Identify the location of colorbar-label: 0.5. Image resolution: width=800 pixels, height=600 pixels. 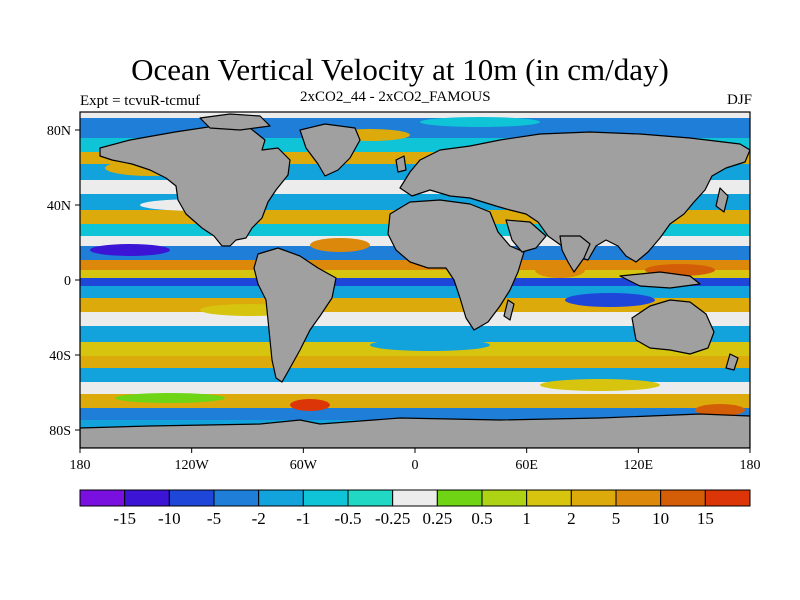
(481, 518).